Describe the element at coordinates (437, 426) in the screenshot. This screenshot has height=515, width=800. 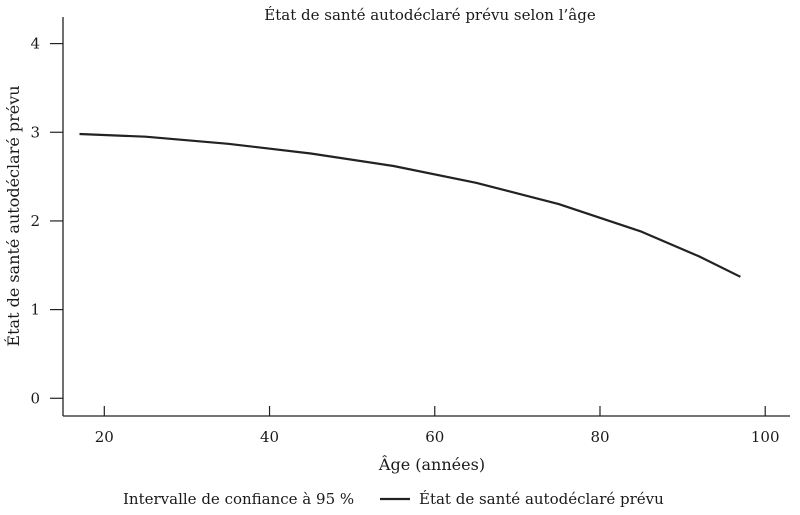
I see `x-ticks: 20 40 60 80 100` at that location.